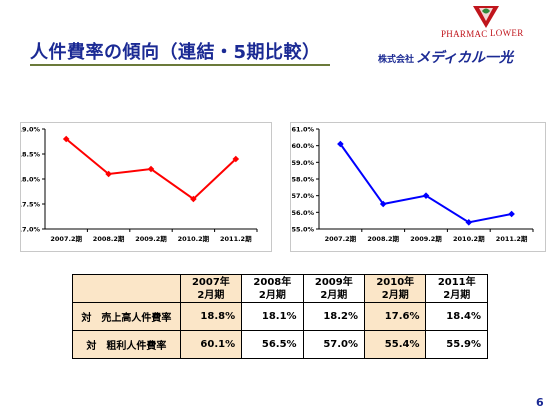 Image resolution: width=560 pixels, height=420 pixels. Describe the element at coordinates (334, 316) in the screenshot. I see `table-cell: 18.2%` at that location.